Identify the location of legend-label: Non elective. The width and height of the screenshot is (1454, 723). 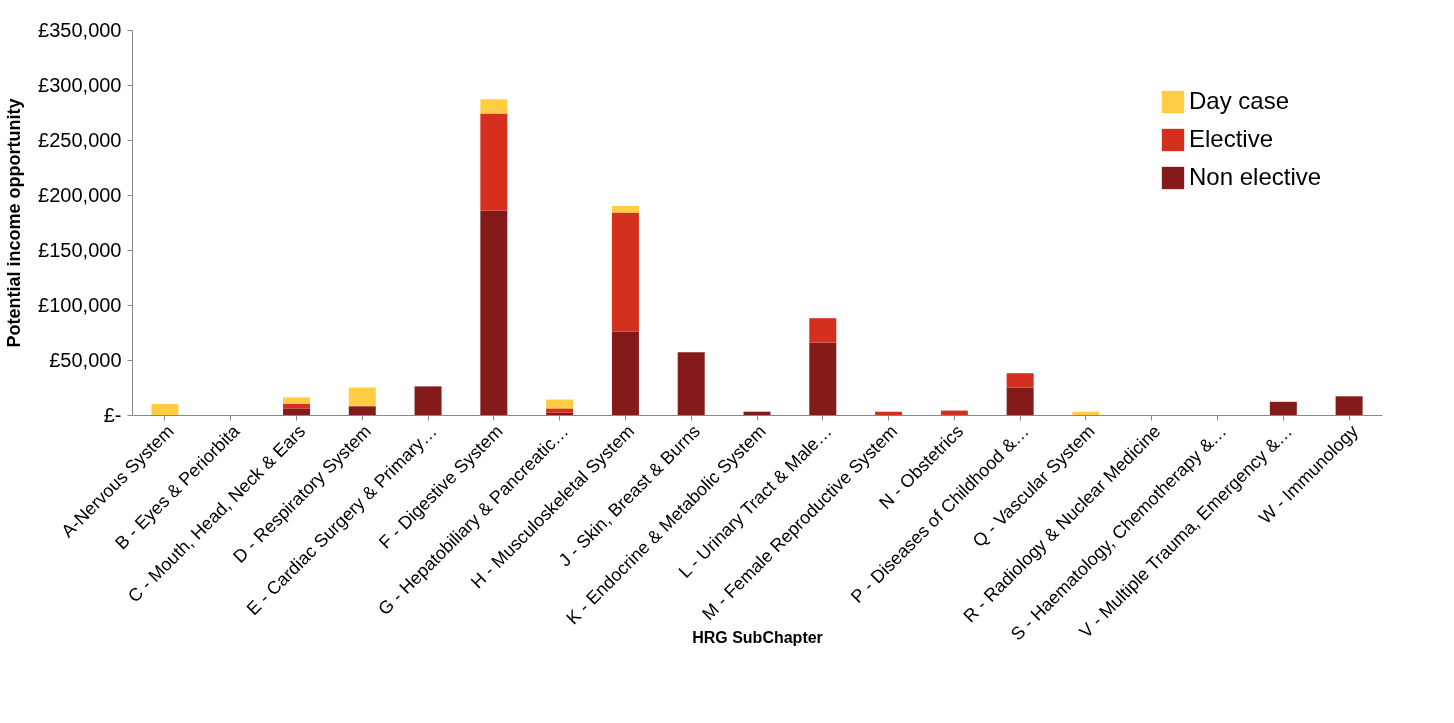
(1255, 176).